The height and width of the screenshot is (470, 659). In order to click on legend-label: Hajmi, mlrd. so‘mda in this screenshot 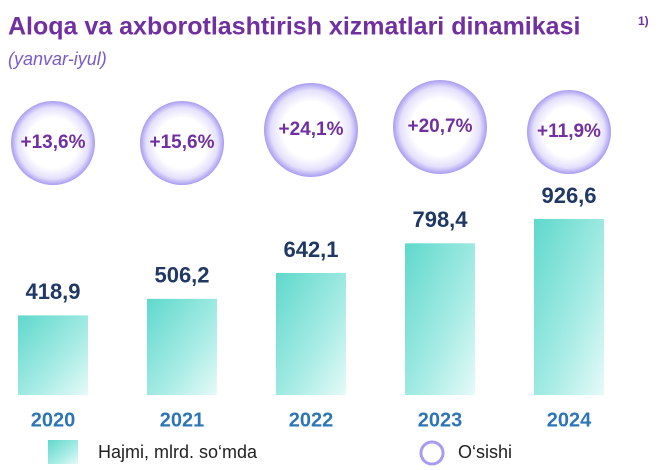, I will do `click(178, 452)`.